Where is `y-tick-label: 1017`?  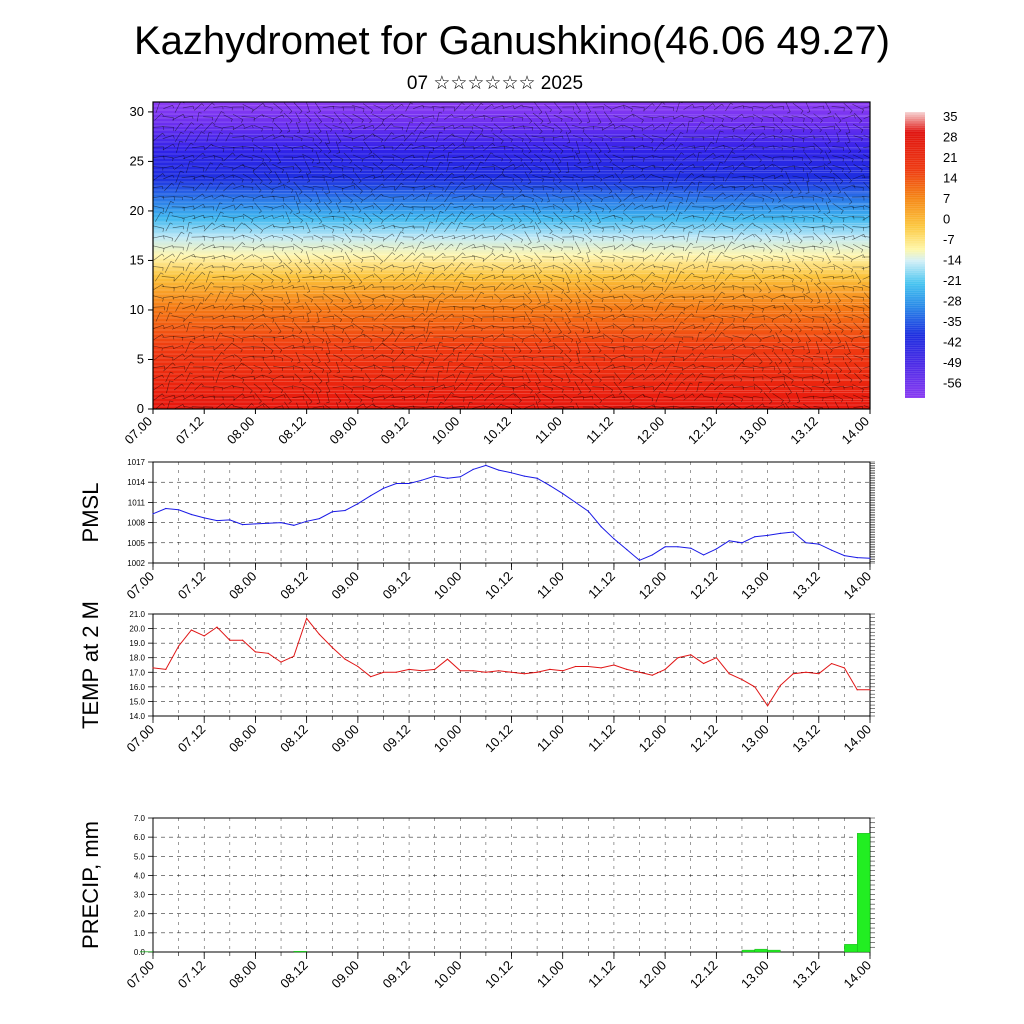 y-tick-label: 1017 is located at coordinates (136, 462).